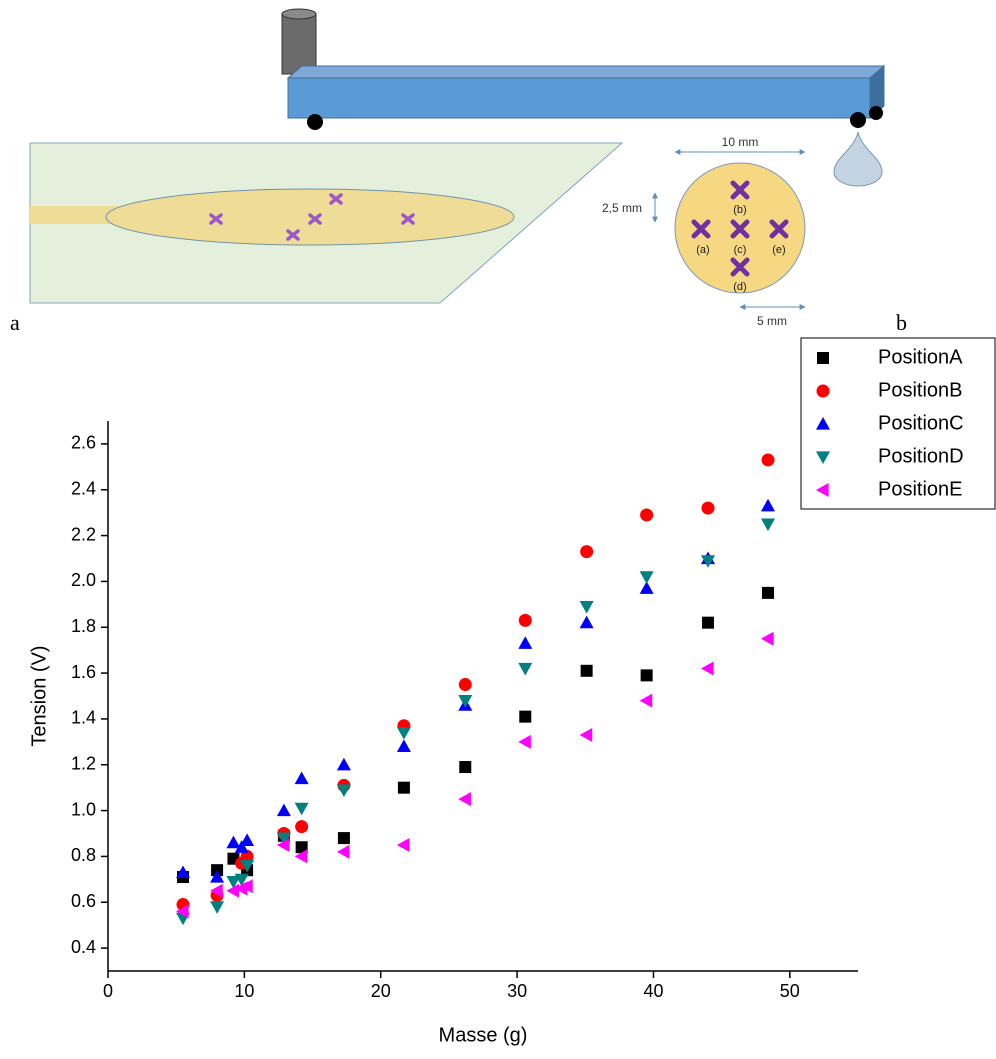 This screenshot has height=1059, width=996. I want to click on y-tick-label: 1.0, so click(83, 809).